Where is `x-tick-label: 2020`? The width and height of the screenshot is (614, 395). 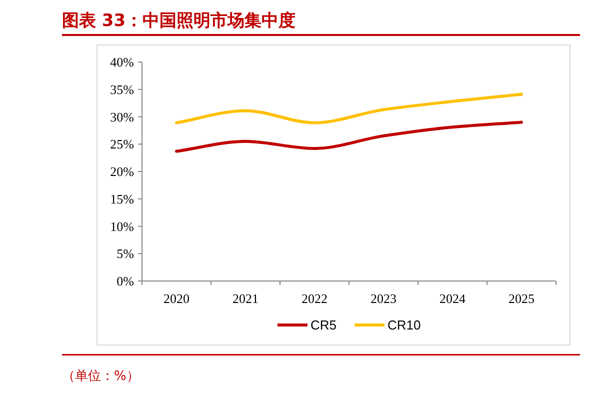 x-tick-label: 2020 is located at coordinates (177, 298).